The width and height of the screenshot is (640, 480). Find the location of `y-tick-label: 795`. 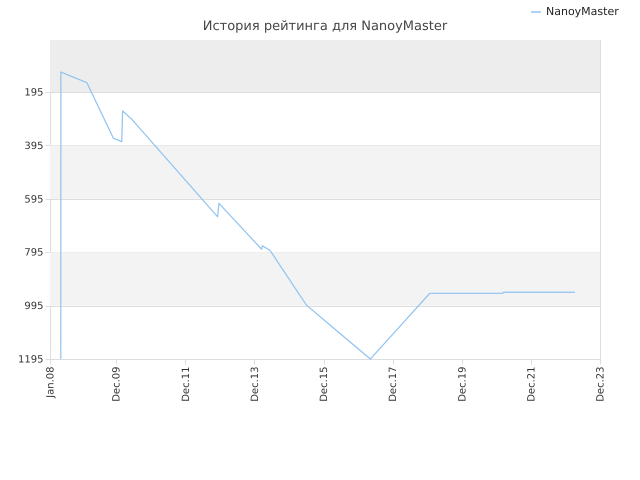

y-tick-label: 795 is located at coordinates (34, 253).